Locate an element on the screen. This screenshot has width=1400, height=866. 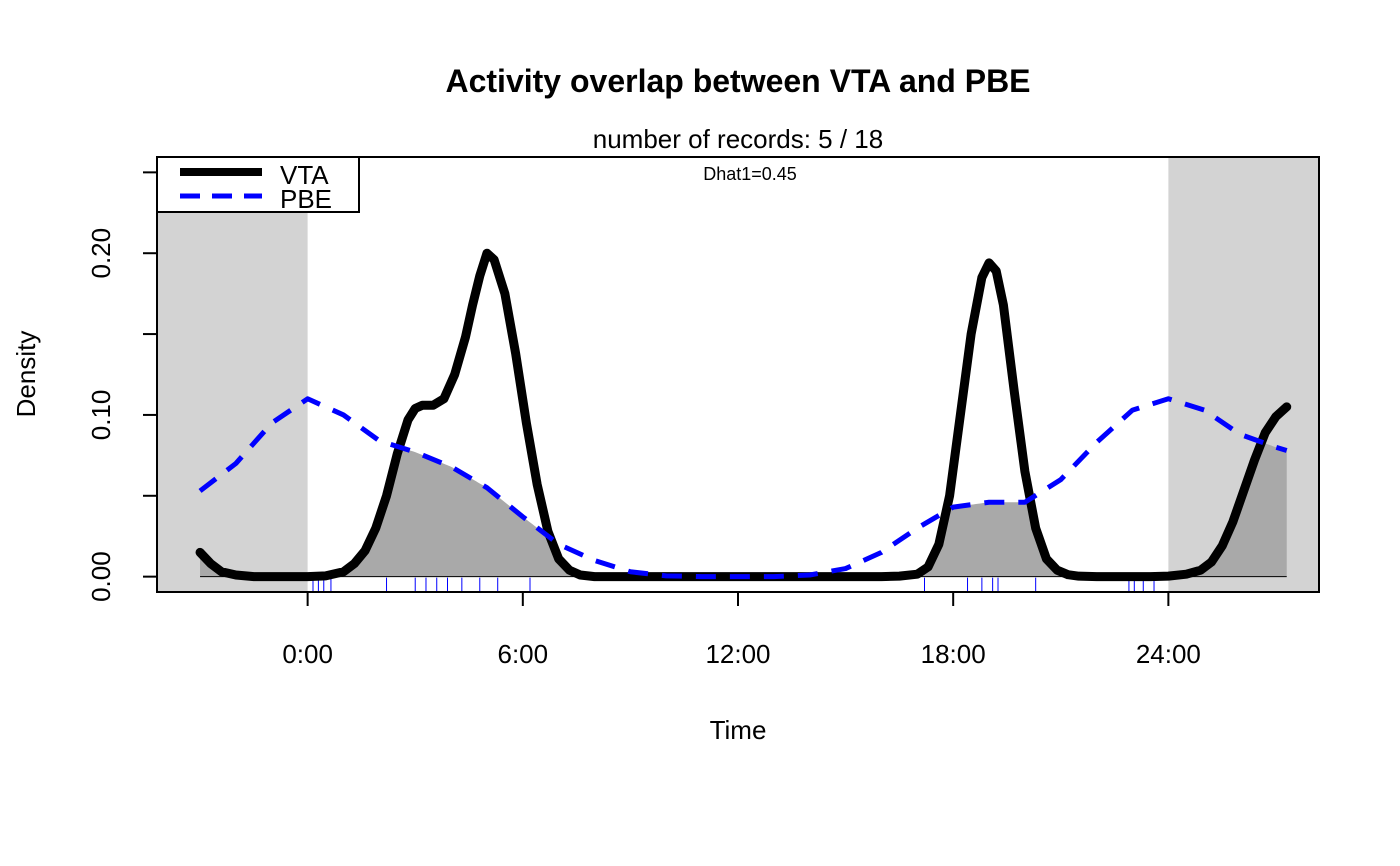
legend: VTA PBE is located at coordinates (258, 185).